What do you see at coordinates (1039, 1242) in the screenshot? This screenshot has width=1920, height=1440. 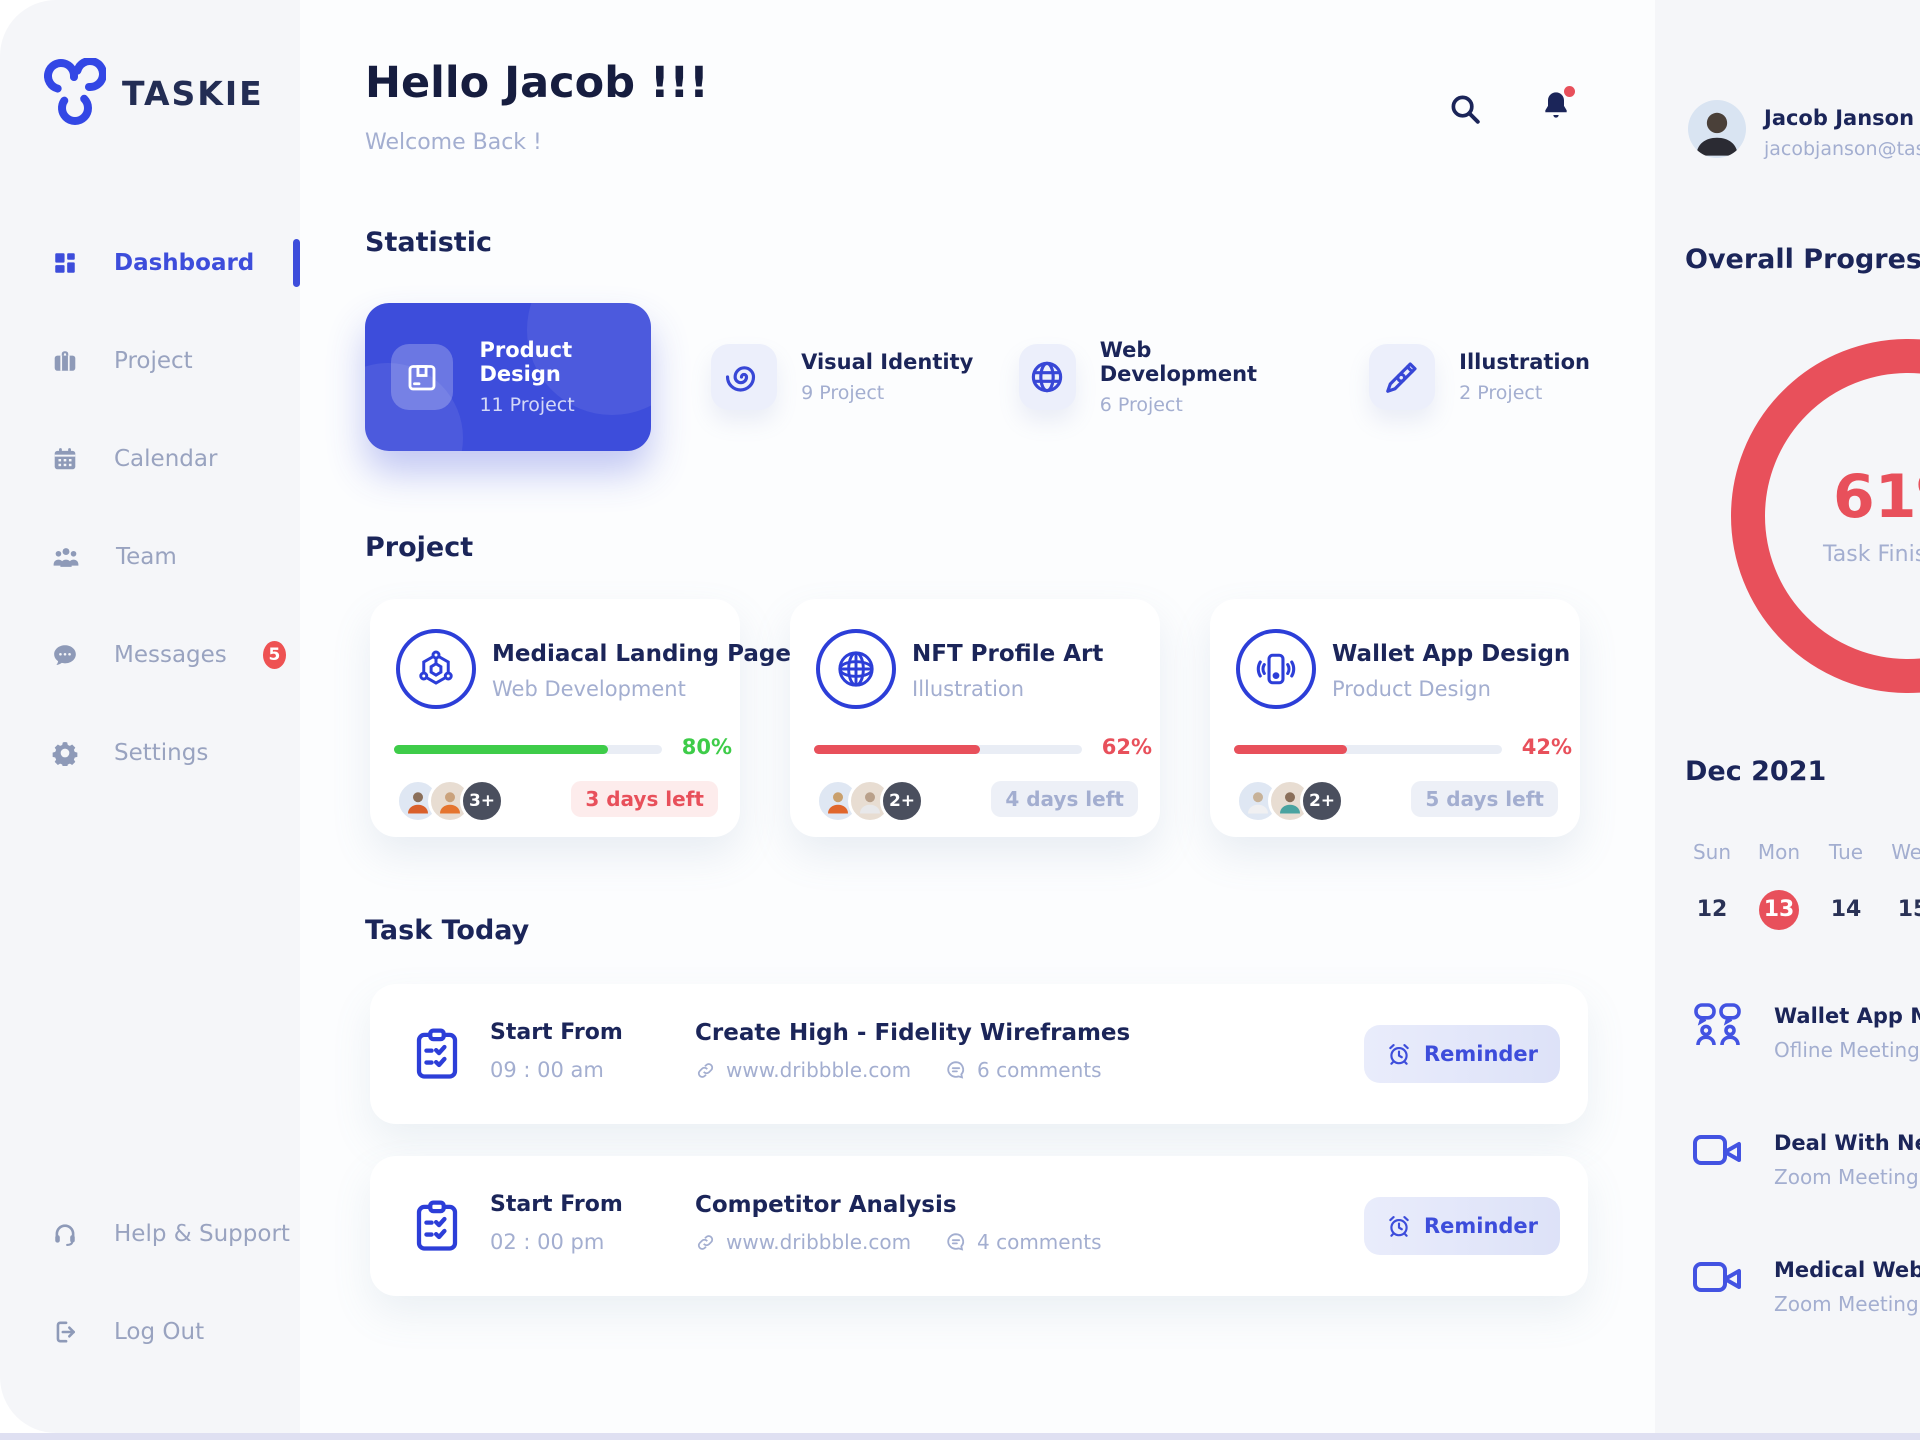 I see `task-comments-text: 4 comments` at bounding box center [1039, 1242].